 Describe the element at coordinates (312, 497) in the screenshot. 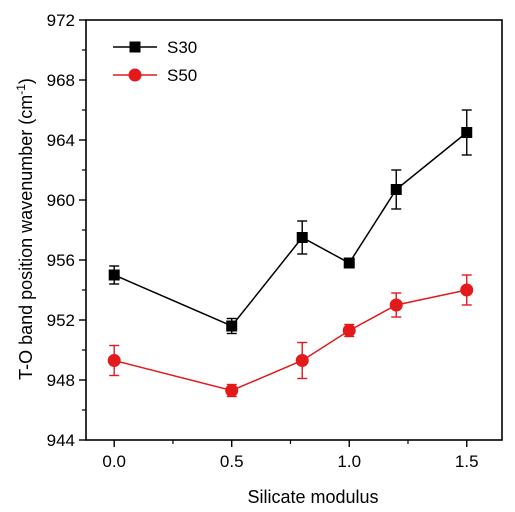

I see `x-axis-label: Silicate modulus` at that location.